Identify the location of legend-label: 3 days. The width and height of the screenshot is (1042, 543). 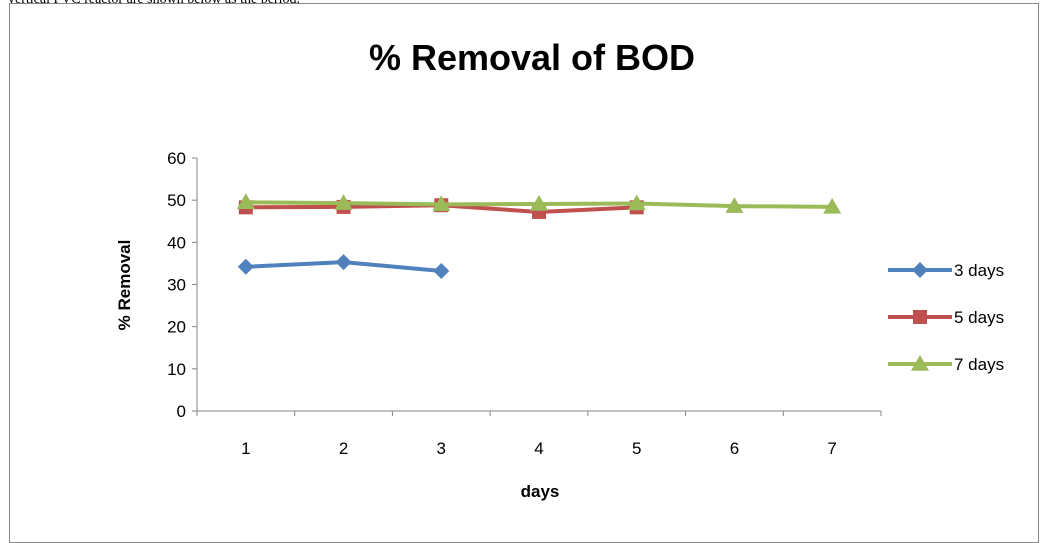
(979, 270).